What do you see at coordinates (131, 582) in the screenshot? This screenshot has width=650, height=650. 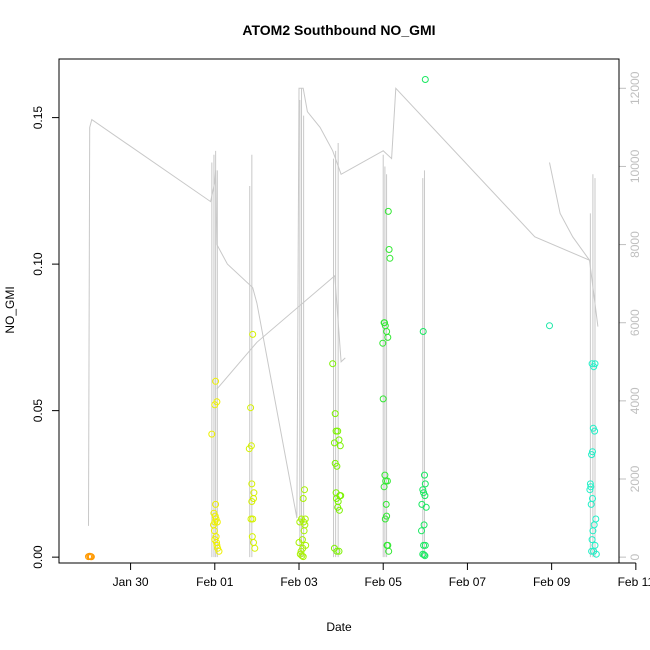 I see `x-tick-label-0: Jan 30` at bounding box center [131, 582].